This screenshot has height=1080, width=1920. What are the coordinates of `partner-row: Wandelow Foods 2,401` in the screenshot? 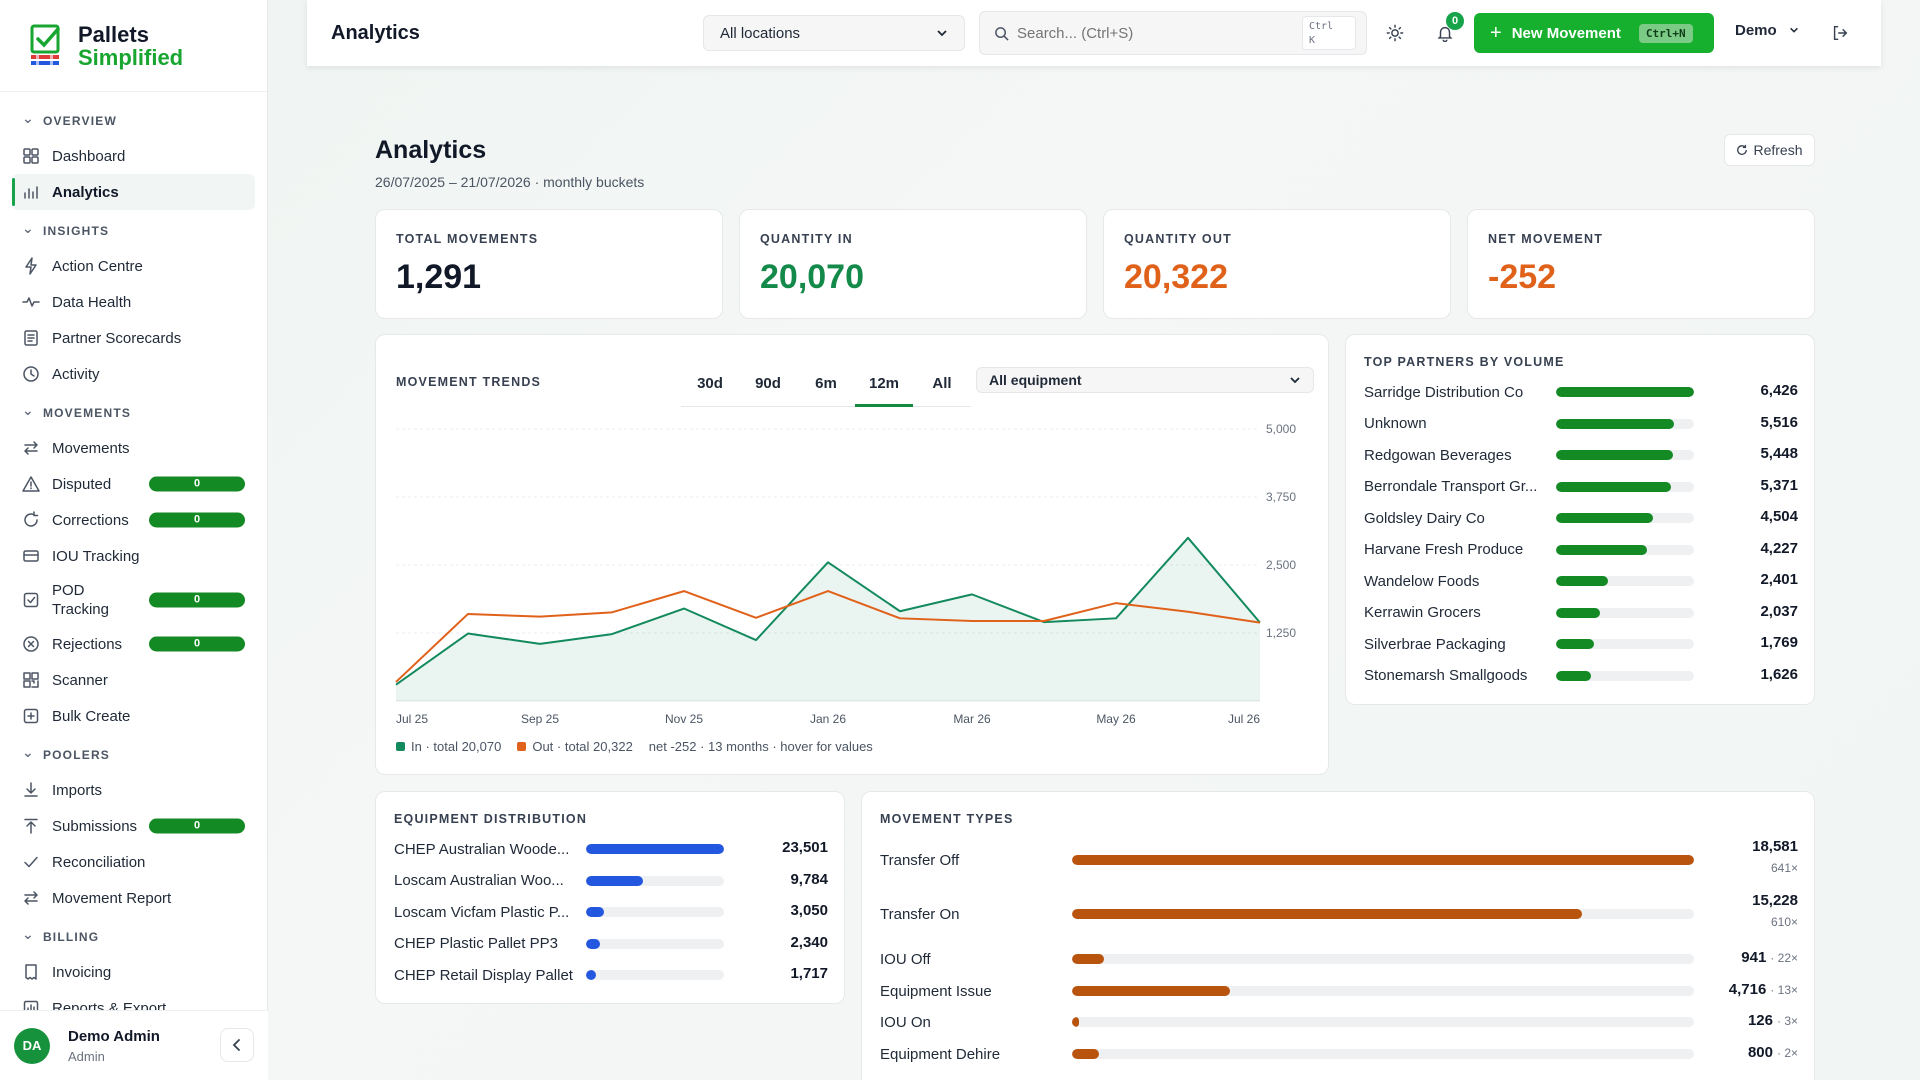 It's located at (1581, 581).